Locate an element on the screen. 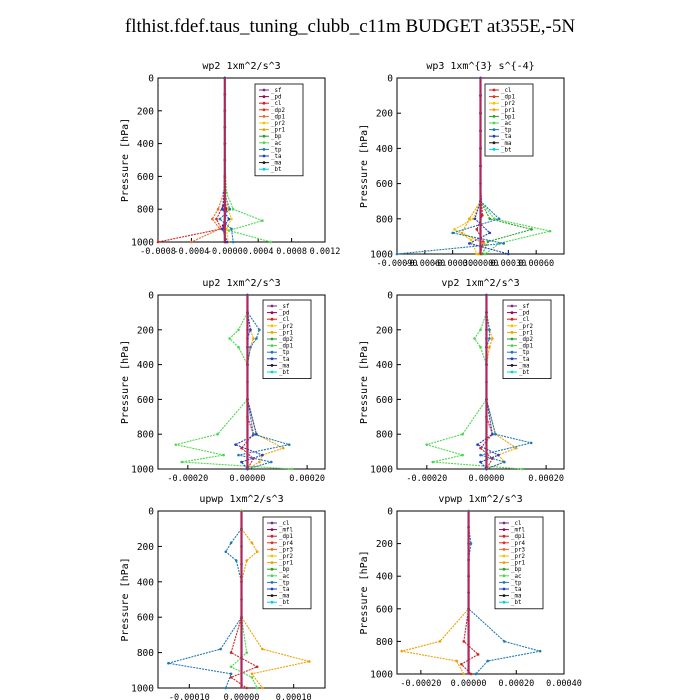  y-tick-label: 800 is located at coordinates (145, 210).